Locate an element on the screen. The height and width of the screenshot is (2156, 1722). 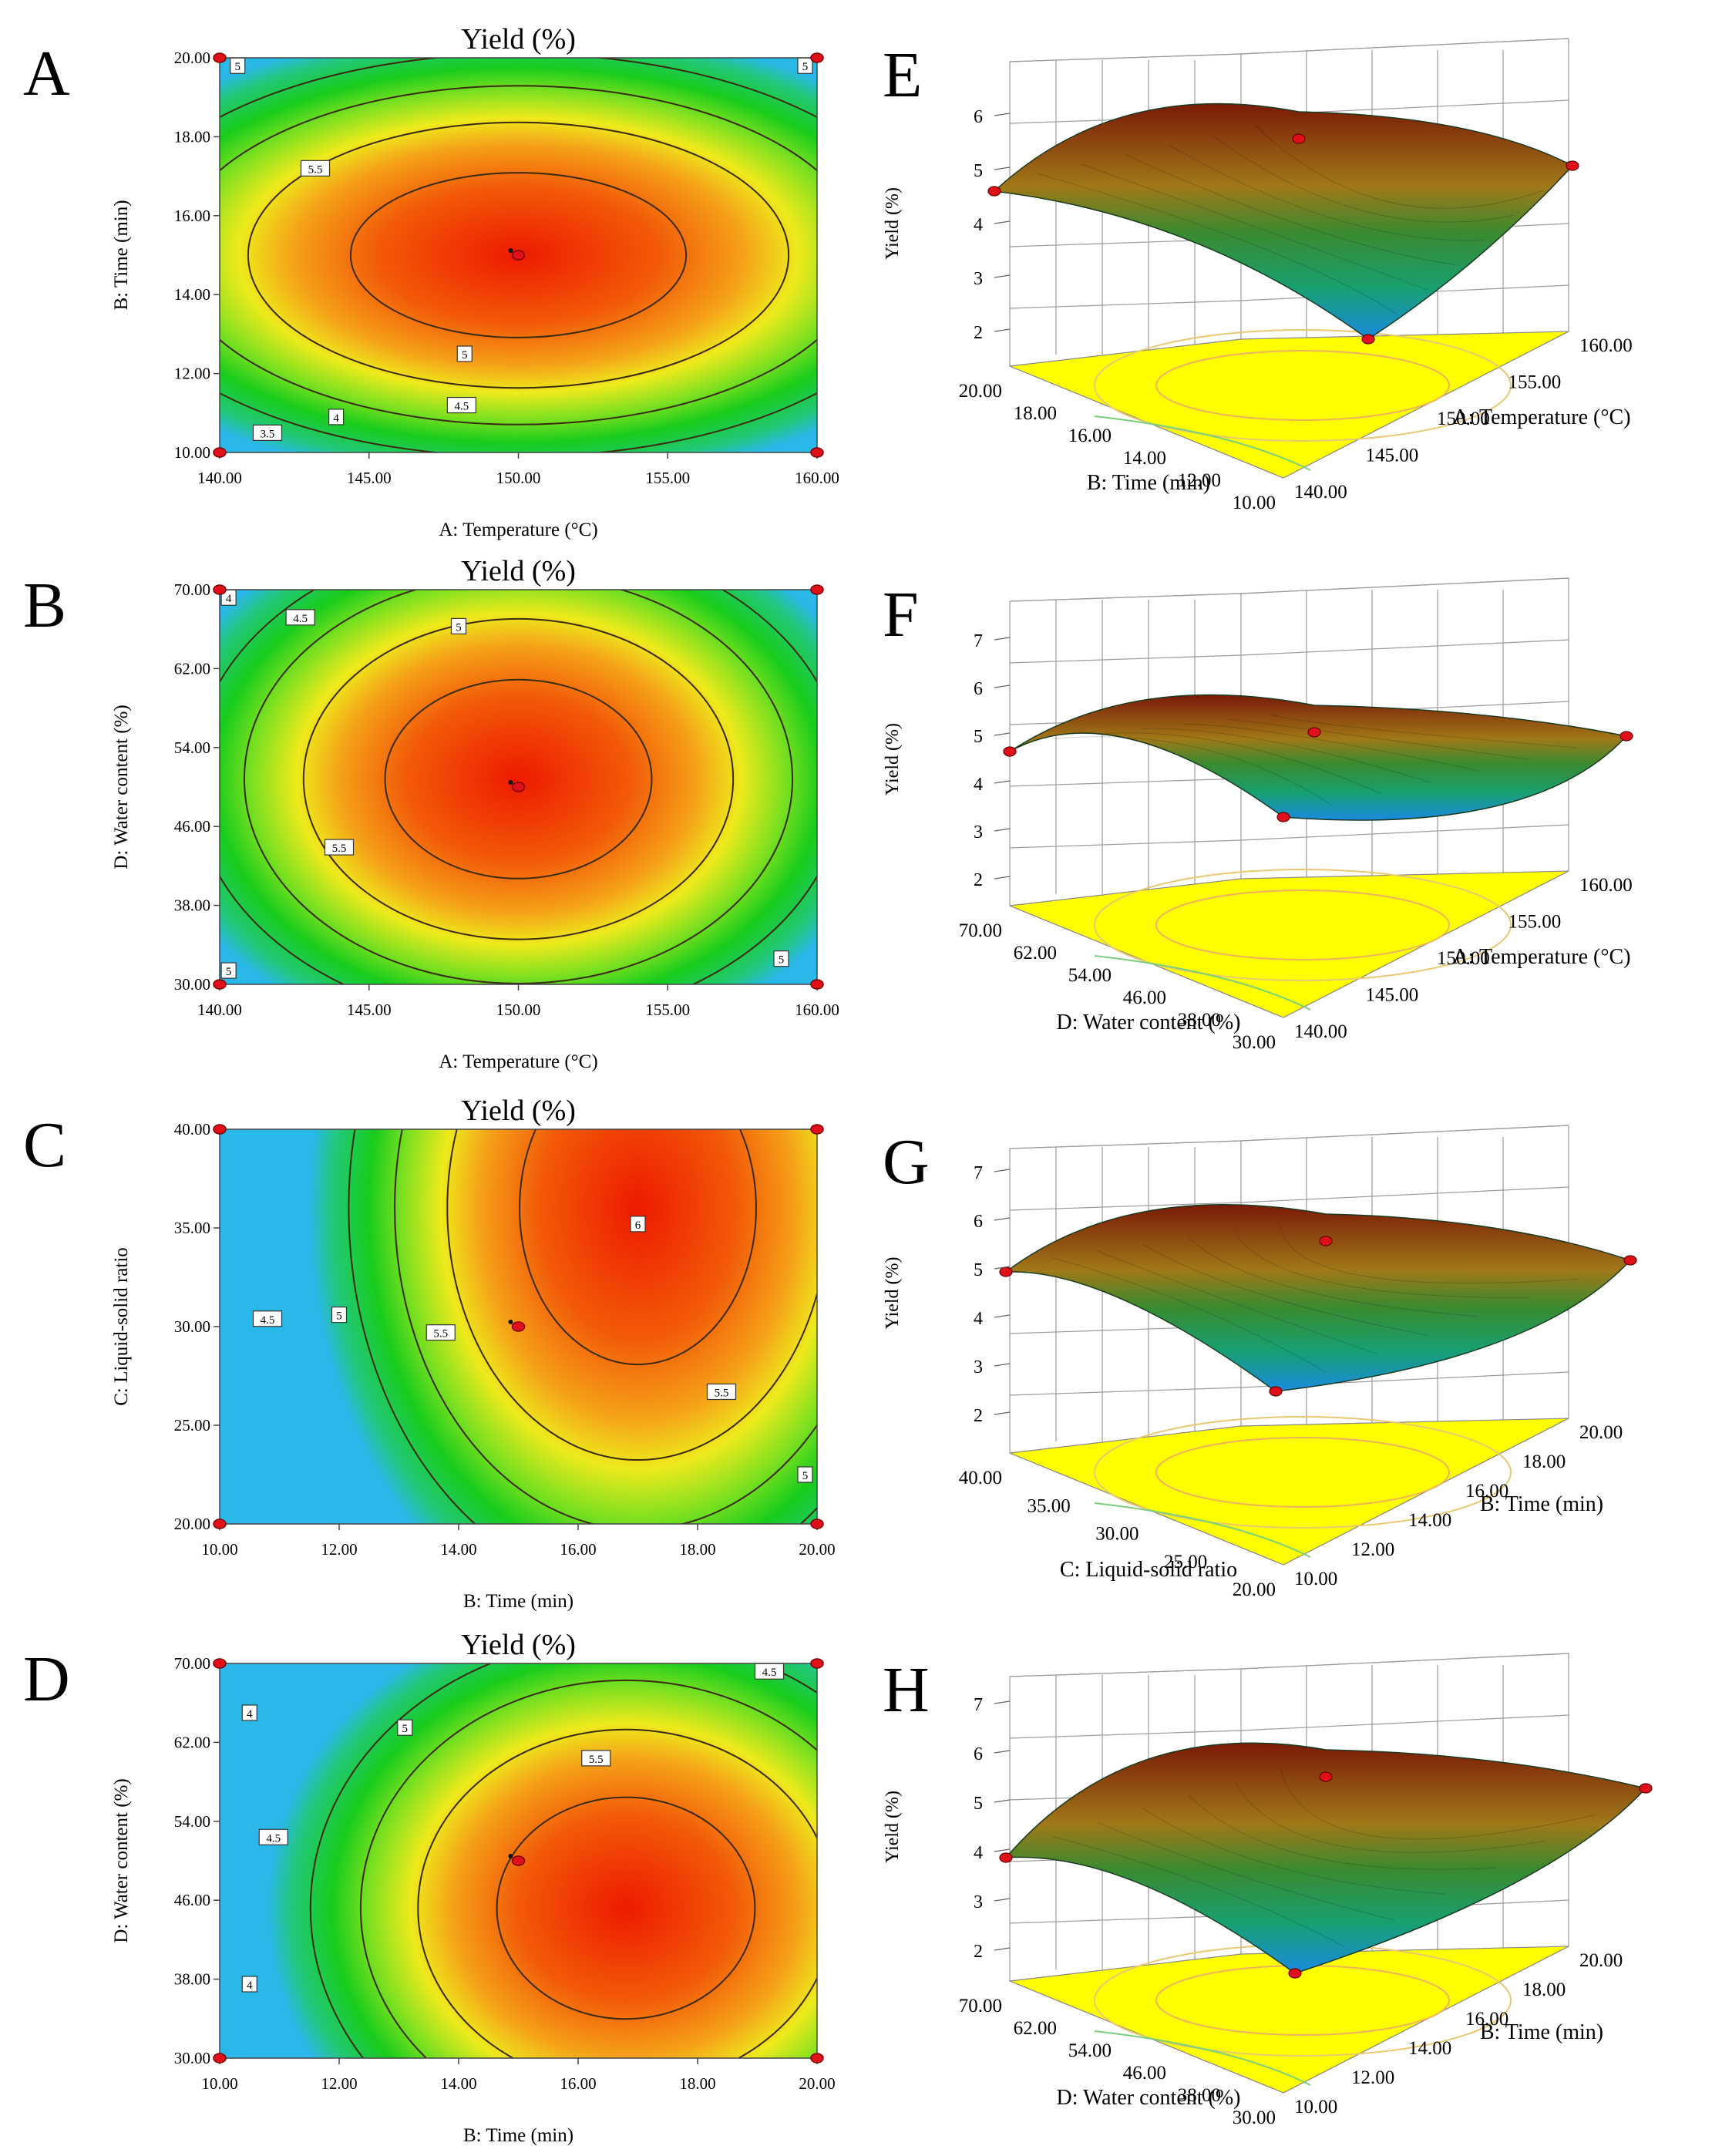
x-tick-label: 12.00 is located at coordinates (339, 1550).